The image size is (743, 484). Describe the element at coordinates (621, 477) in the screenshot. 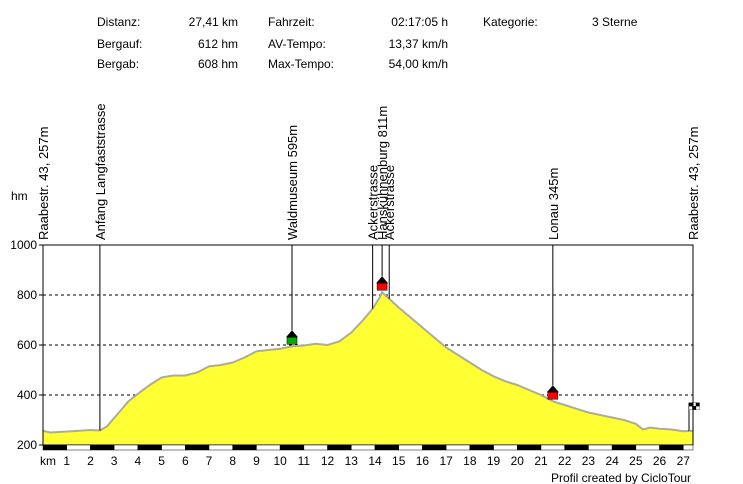

I see `credit-text: Profil created by CicloTour` at that location.